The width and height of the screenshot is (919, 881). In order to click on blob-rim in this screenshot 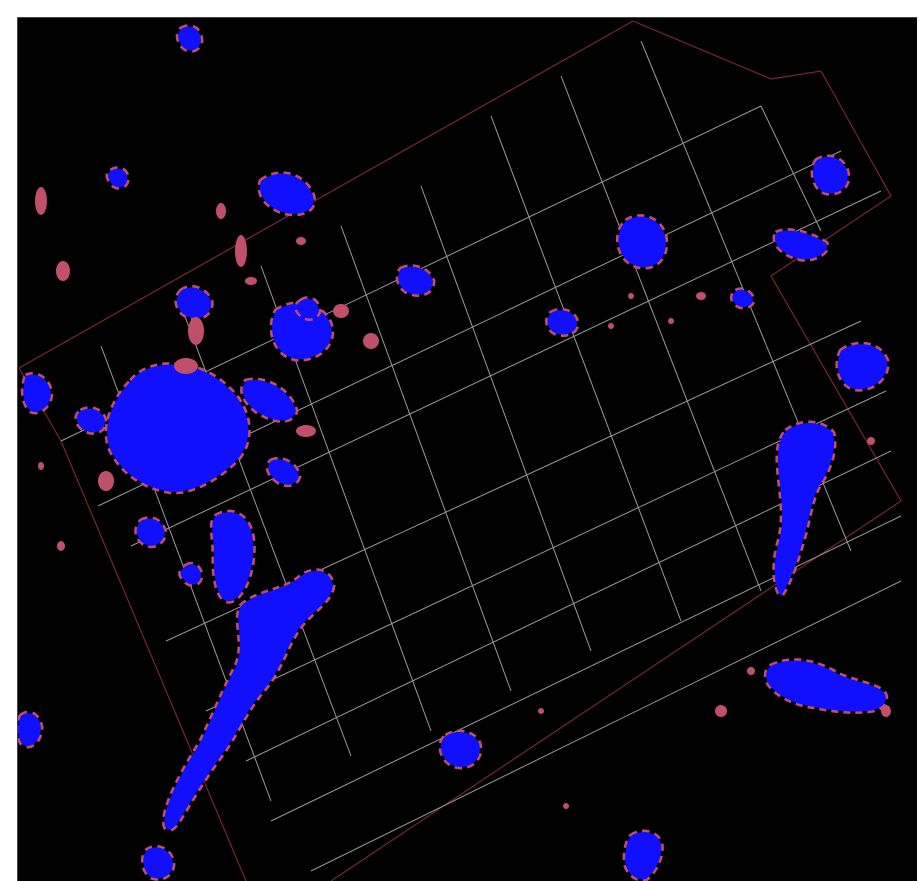, I will do `click(177, 428)`.